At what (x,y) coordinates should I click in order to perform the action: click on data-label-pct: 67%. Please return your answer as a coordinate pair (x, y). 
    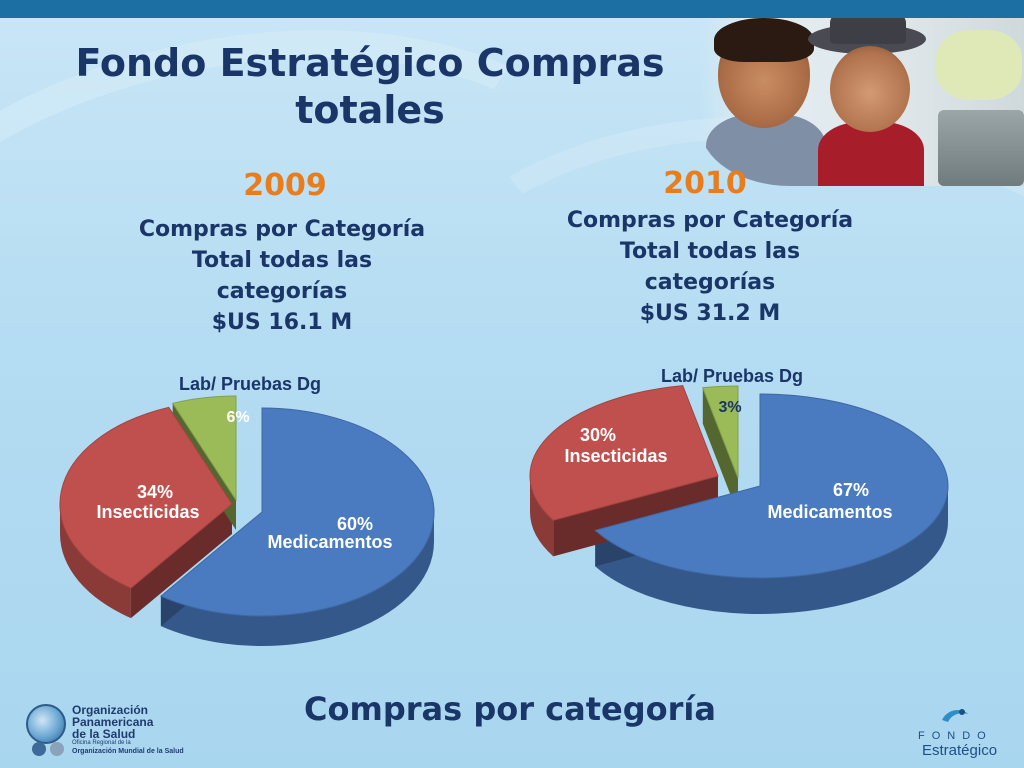
    Looking at the image, I should click on (851, 490).